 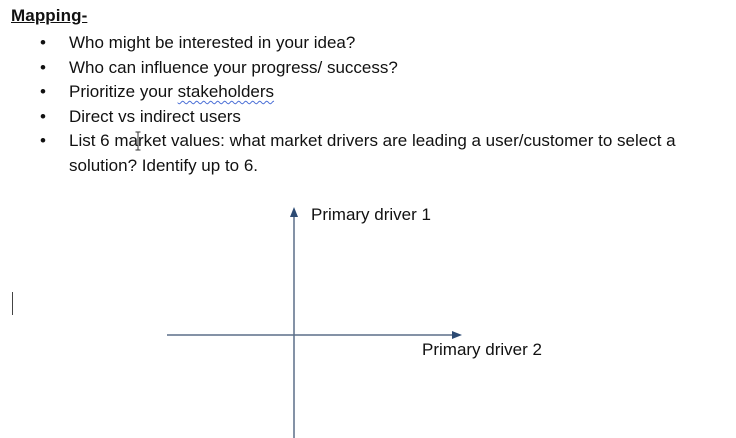 I want to click on horizontal-axis-arrow-icon, so click(x=457, y=335).